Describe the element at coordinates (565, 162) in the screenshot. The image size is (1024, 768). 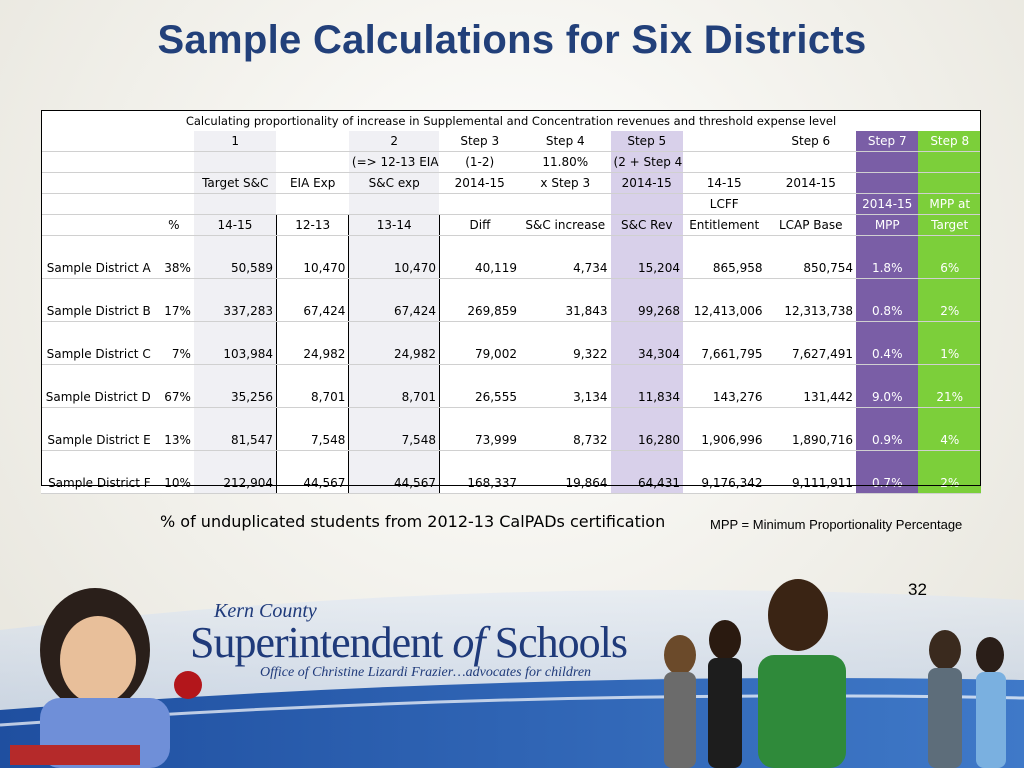
I see `header-cell: 11.80%` at that location.